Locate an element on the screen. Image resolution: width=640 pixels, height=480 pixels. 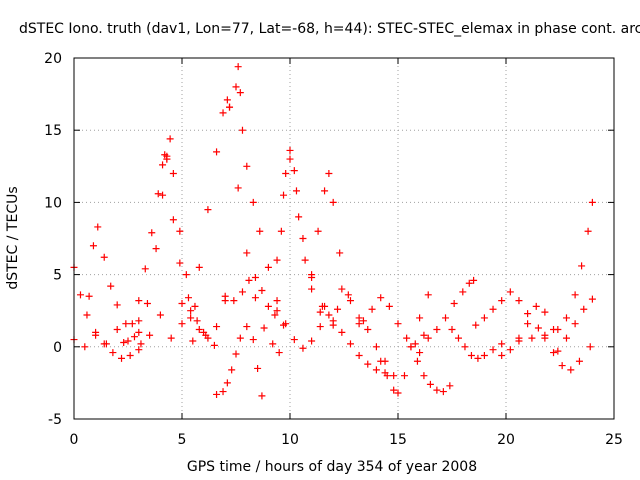
x-tick-label: 15 is located at coordinates (398, 440).